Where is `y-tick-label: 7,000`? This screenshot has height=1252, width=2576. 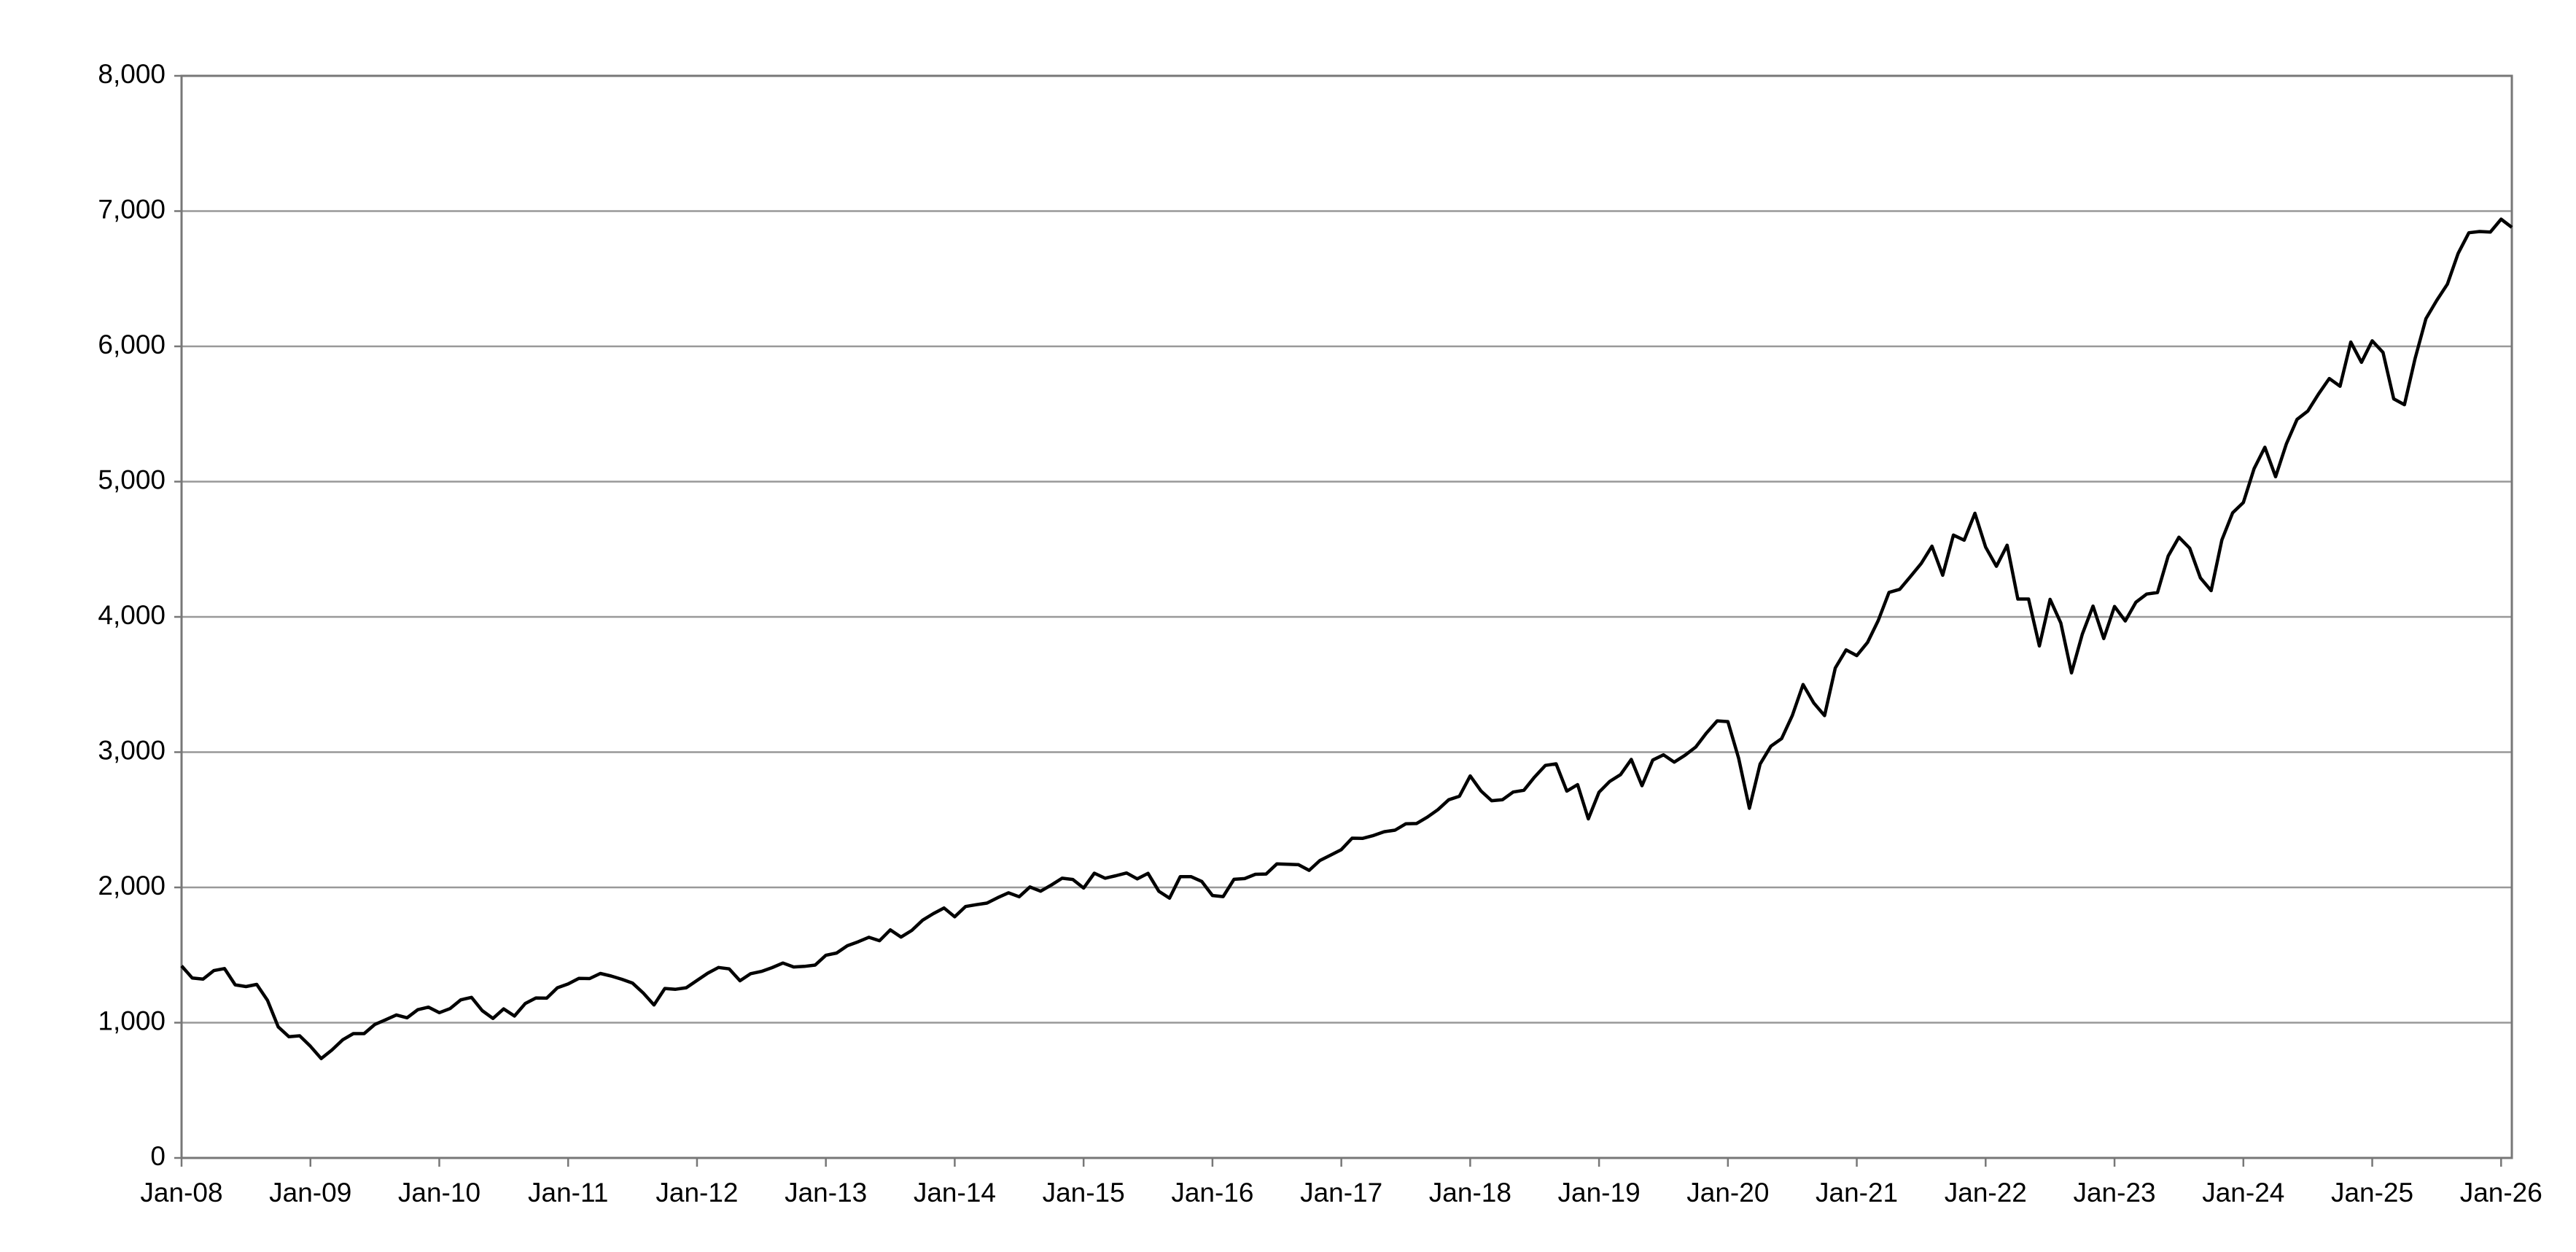 y-tick-label: 7,000 is located at coordinates (132, 209).